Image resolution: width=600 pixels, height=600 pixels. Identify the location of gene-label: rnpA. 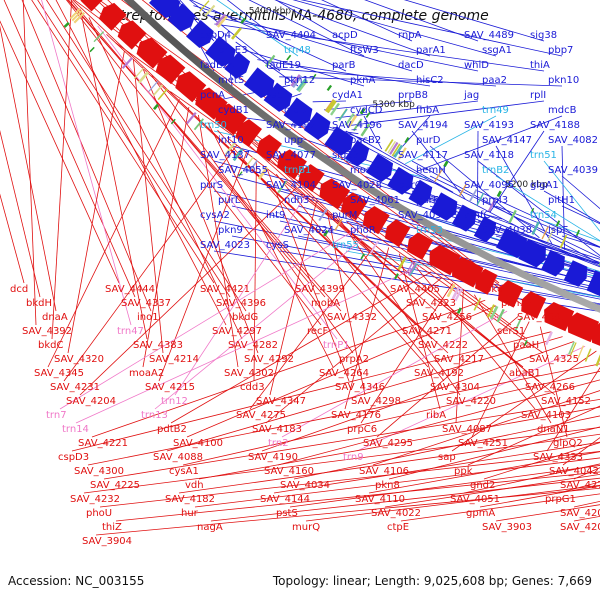
(410, 35).